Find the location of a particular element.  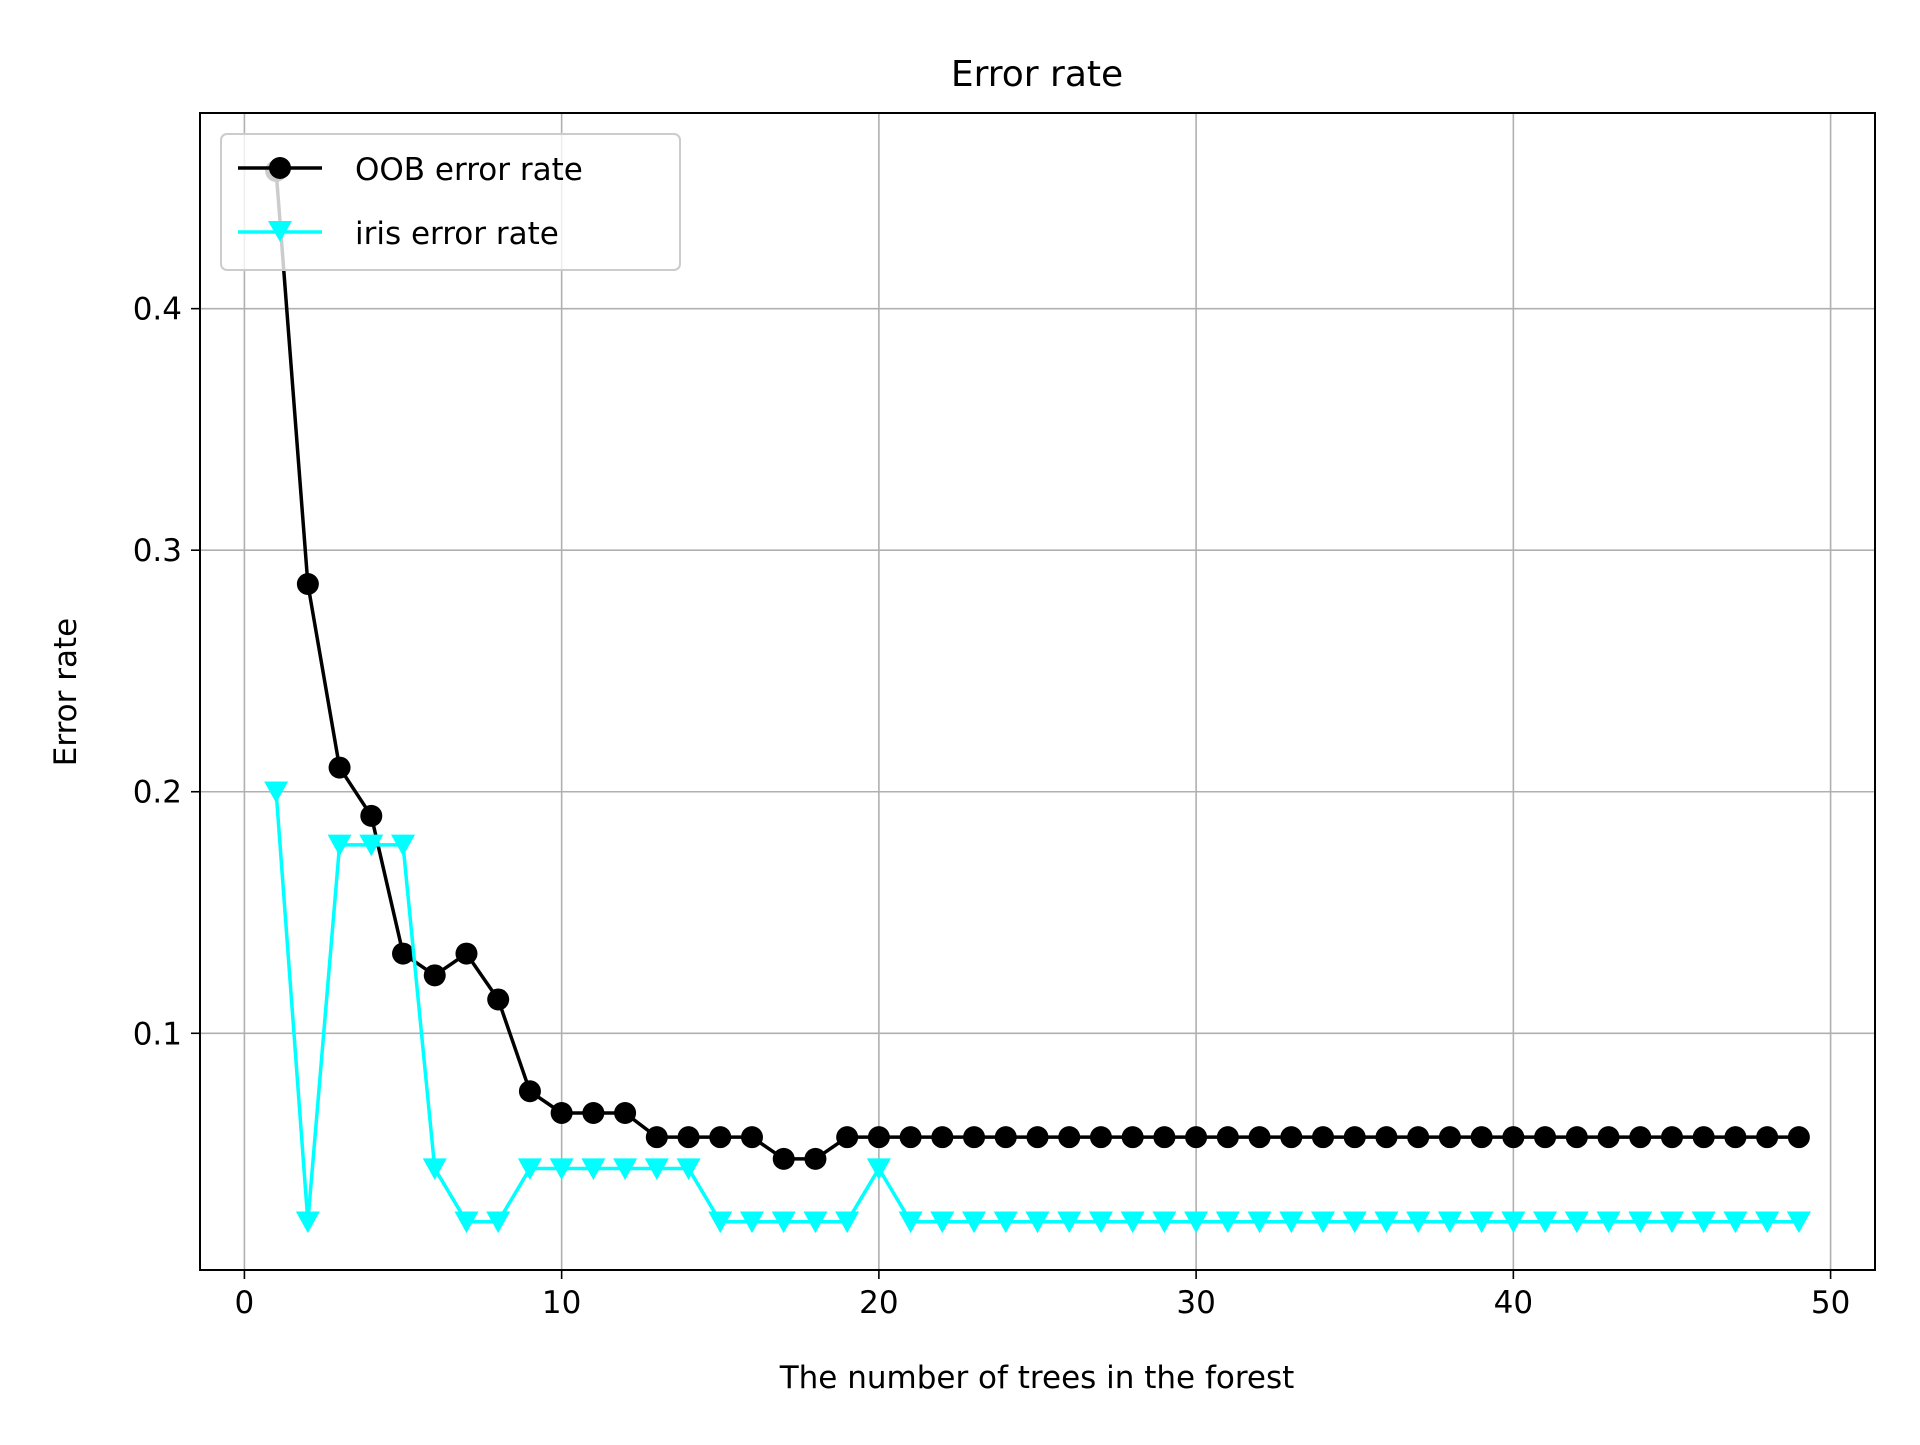

x-axis-label: The number of trees in the forest is located at coordinates (1037, 1378).